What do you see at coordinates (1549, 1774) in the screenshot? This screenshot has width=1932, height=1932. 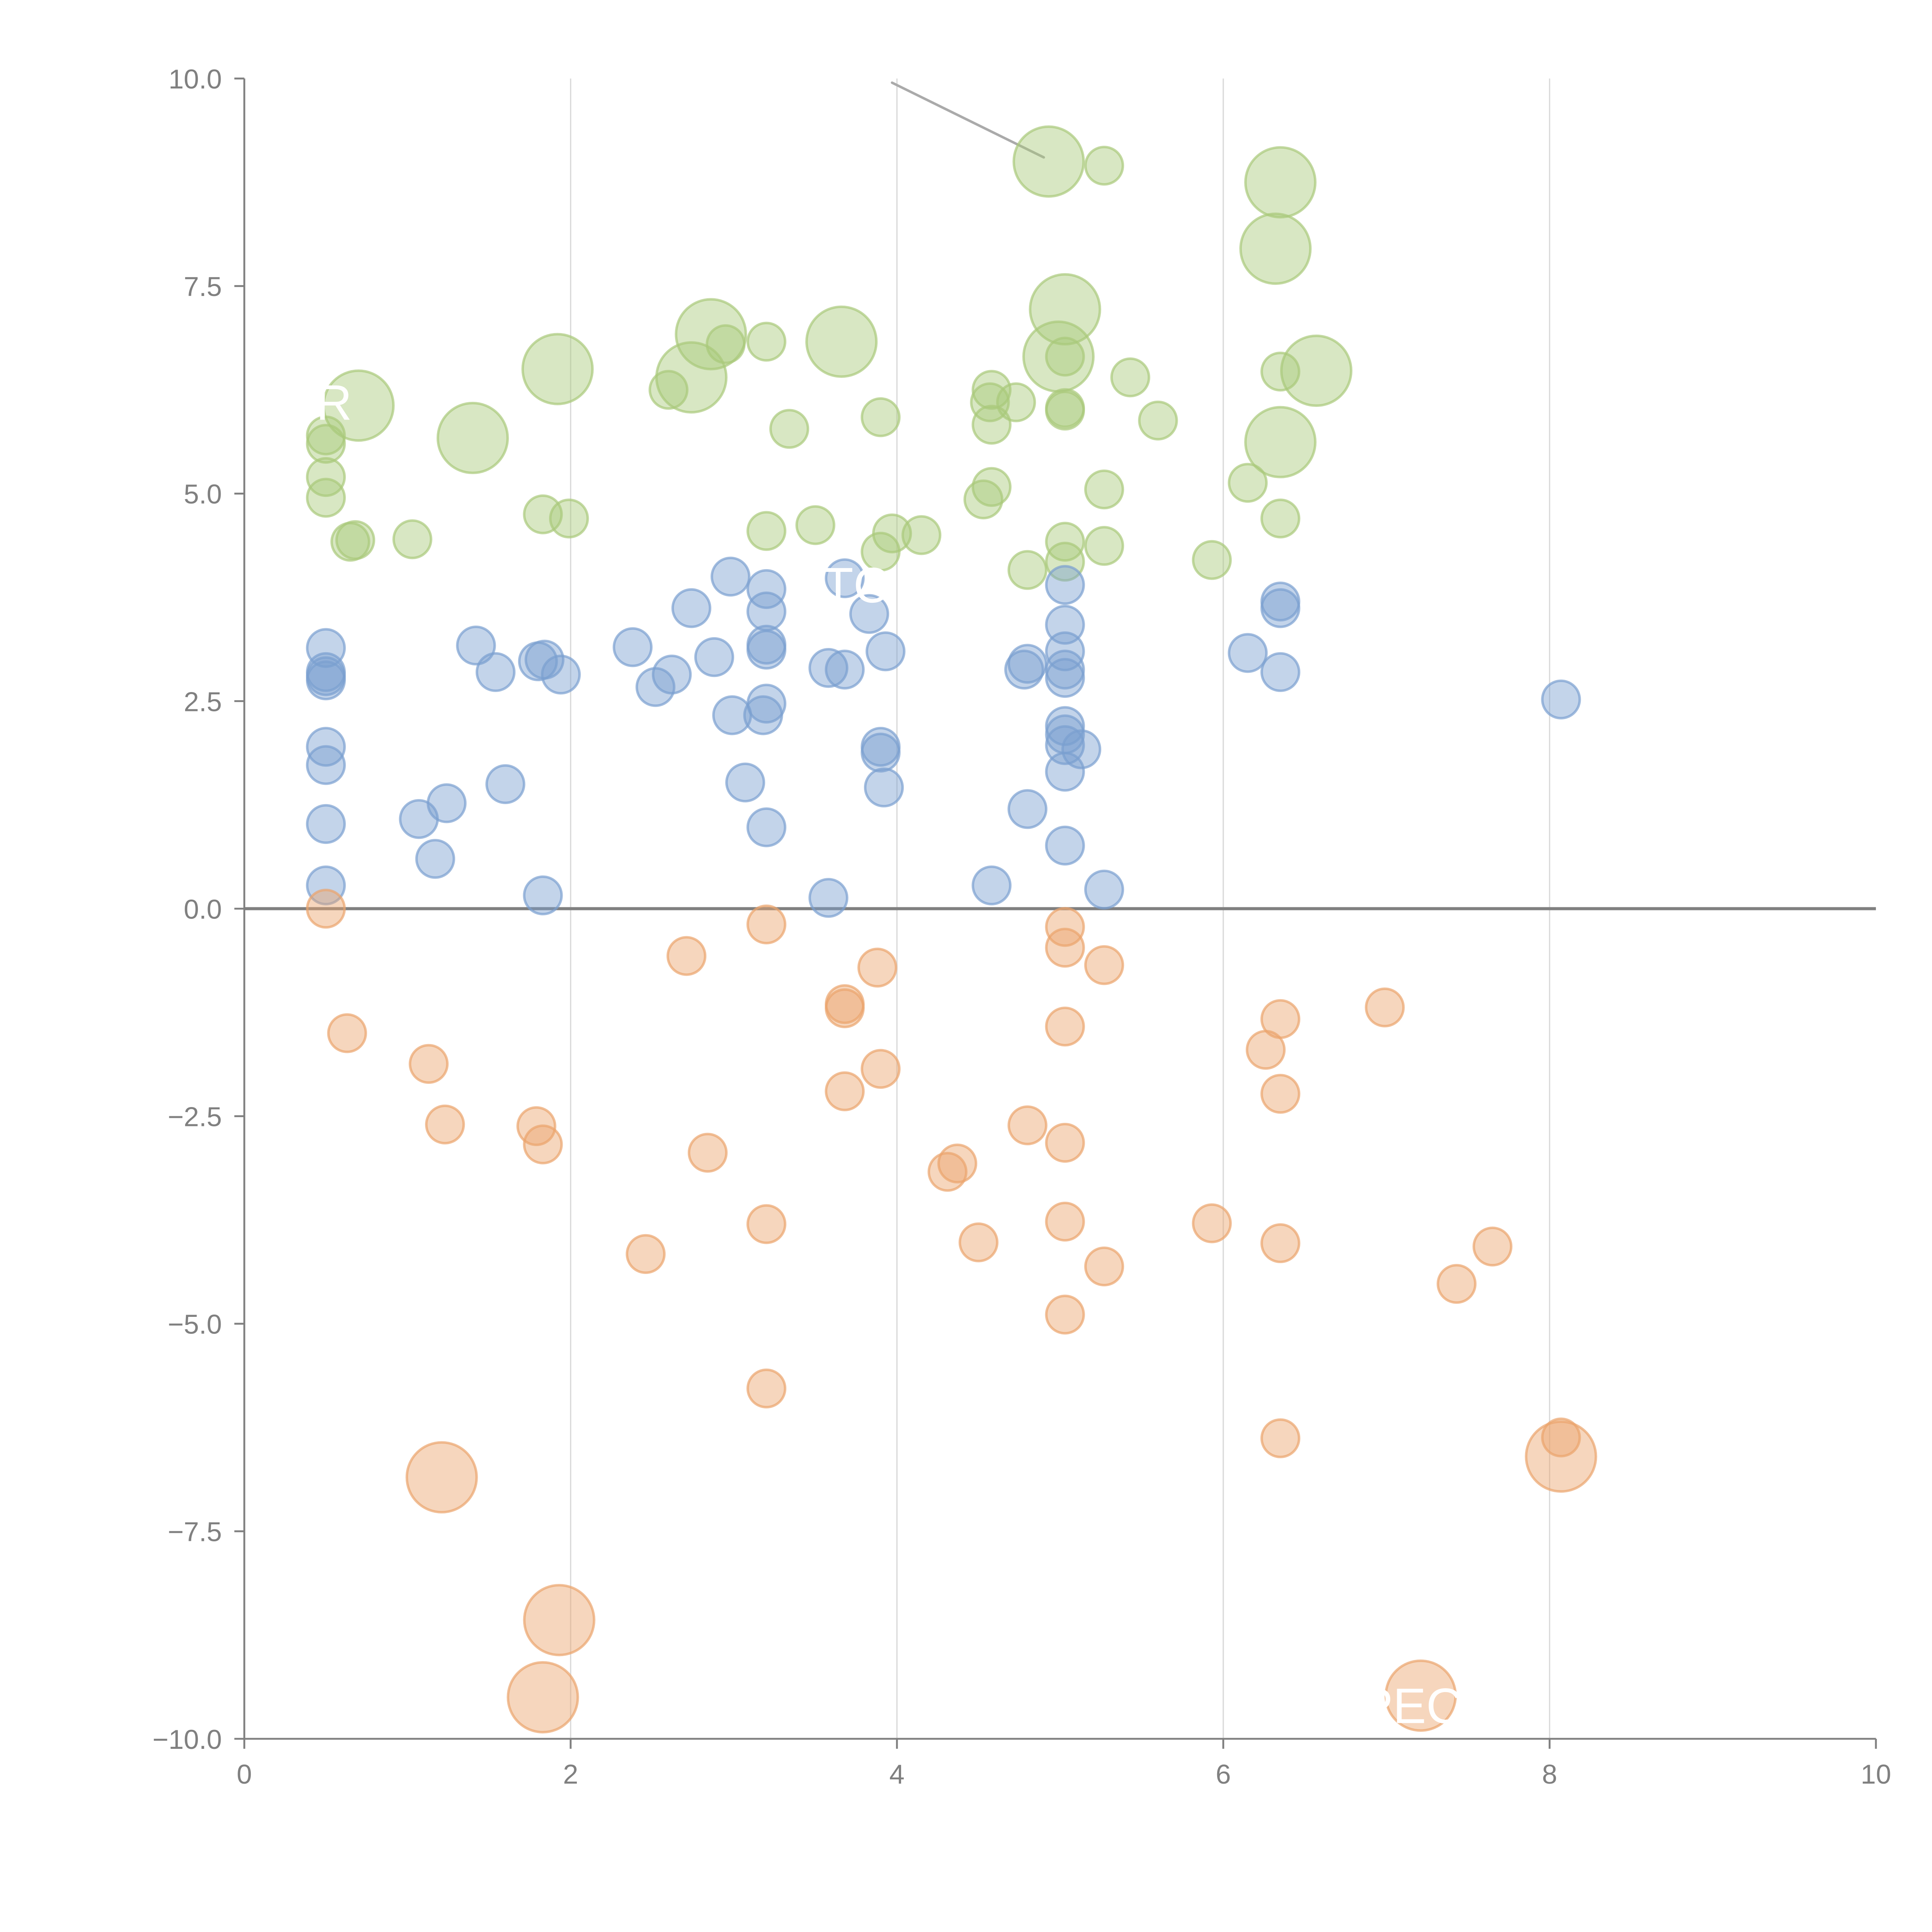 I see `x-tick-label: 8` at bounding box center [1549, 1774].